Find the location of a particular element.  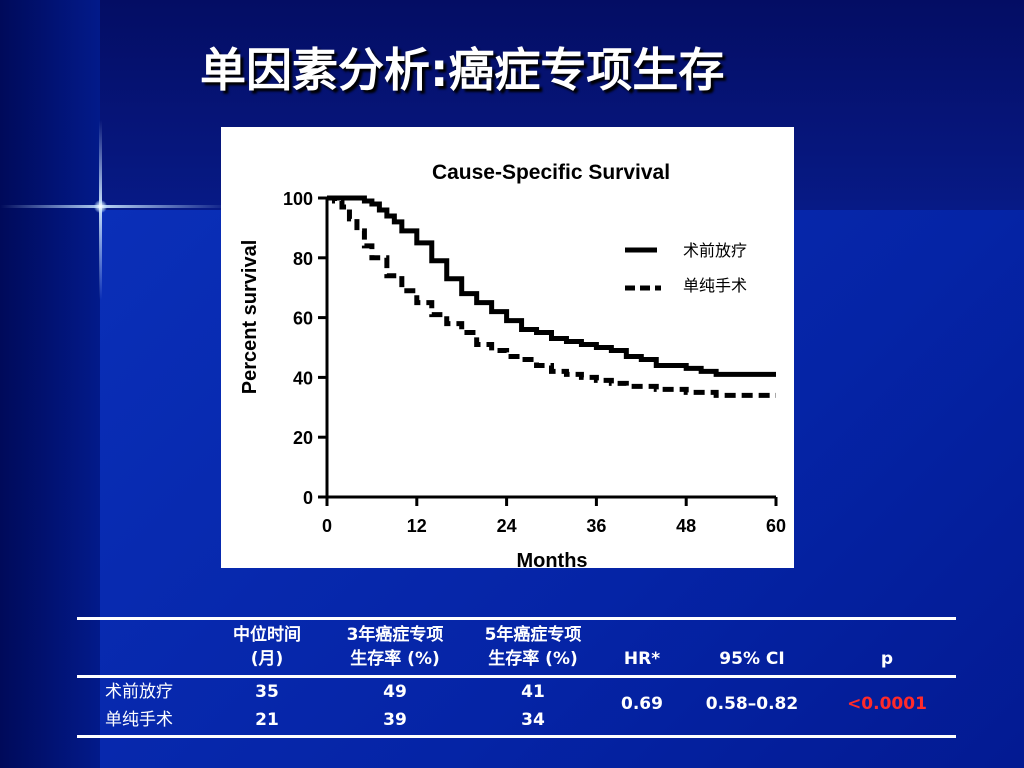

background-left-band is located at coordinates (50, 384).